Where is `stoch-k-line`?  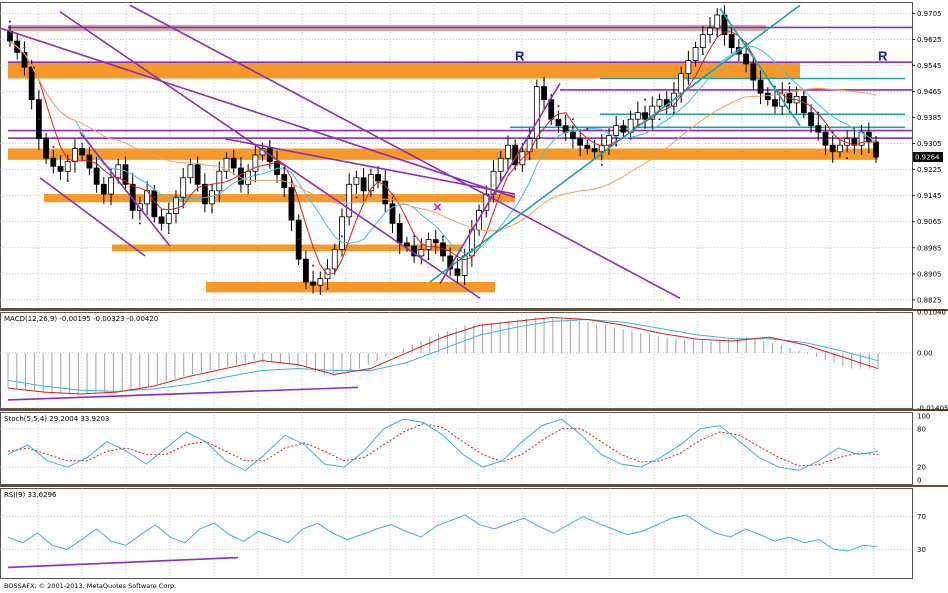 stoch-k-line is located at coordinates (443, 444).